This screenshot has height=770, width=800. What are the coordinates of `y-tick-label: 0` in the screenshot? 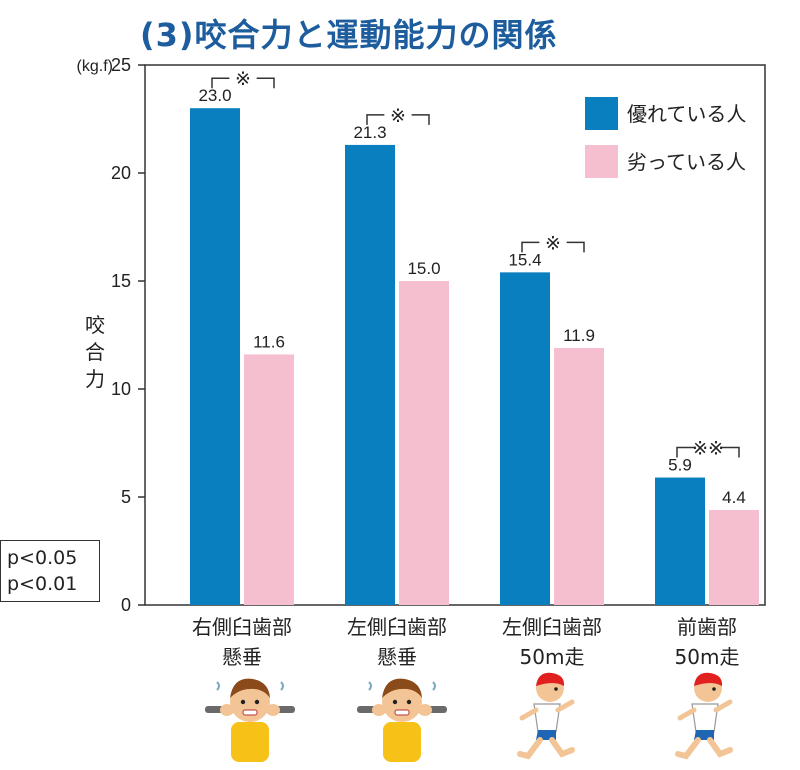 It's located at (126, 605).